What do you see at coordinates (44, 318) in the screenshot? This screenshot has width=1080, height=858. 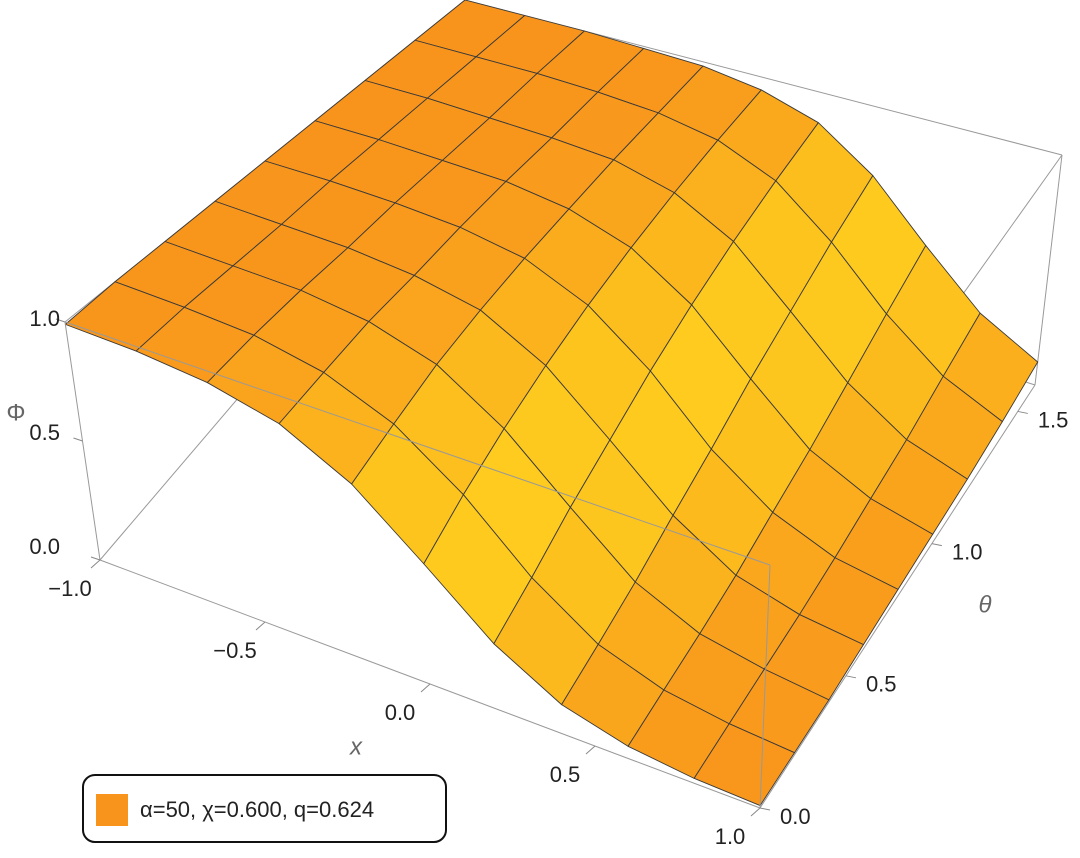 I see `z-tick-label: 1.0` at bounding box center [44, 318].